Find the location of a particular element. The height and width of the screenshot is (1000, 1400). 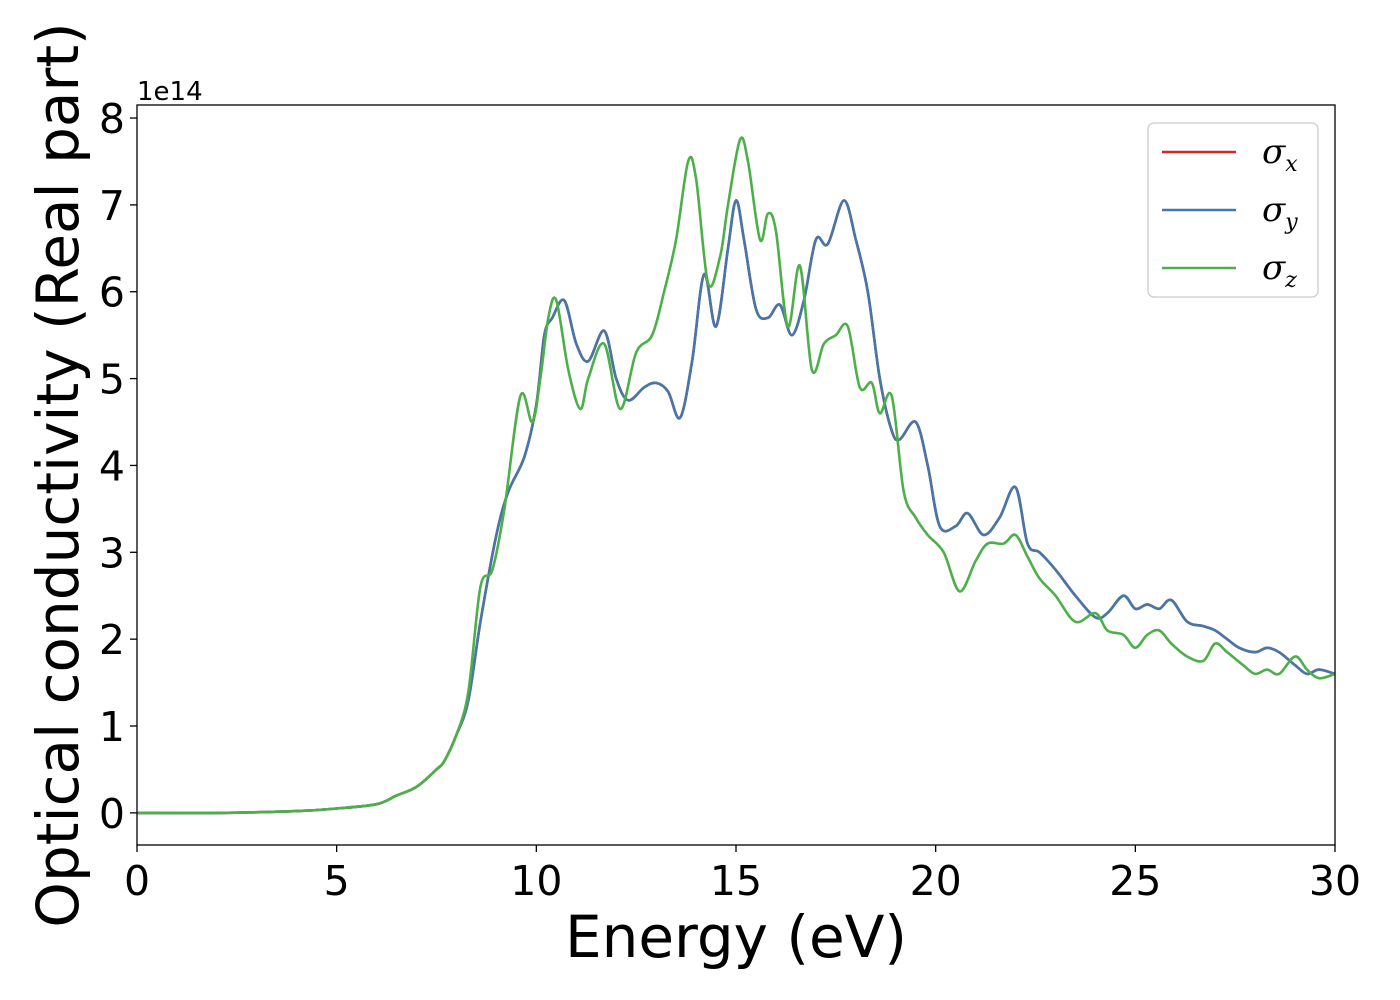

y-tick-label: 1 is located at coordinates (112, 727).